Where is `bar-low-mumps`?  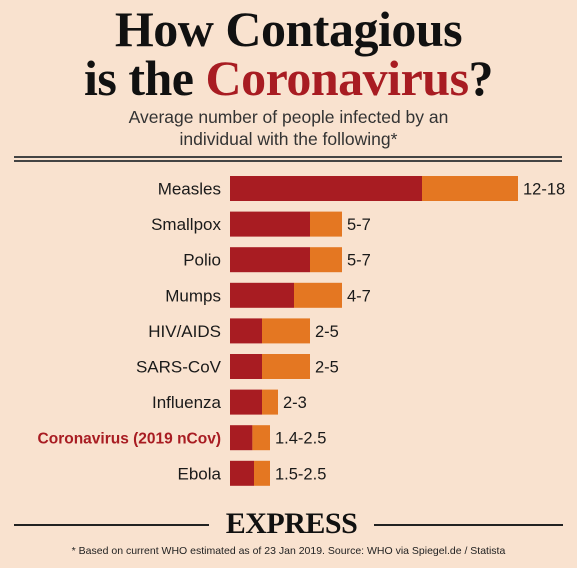
bar-low-mumps is located at coordinates (262, 295).